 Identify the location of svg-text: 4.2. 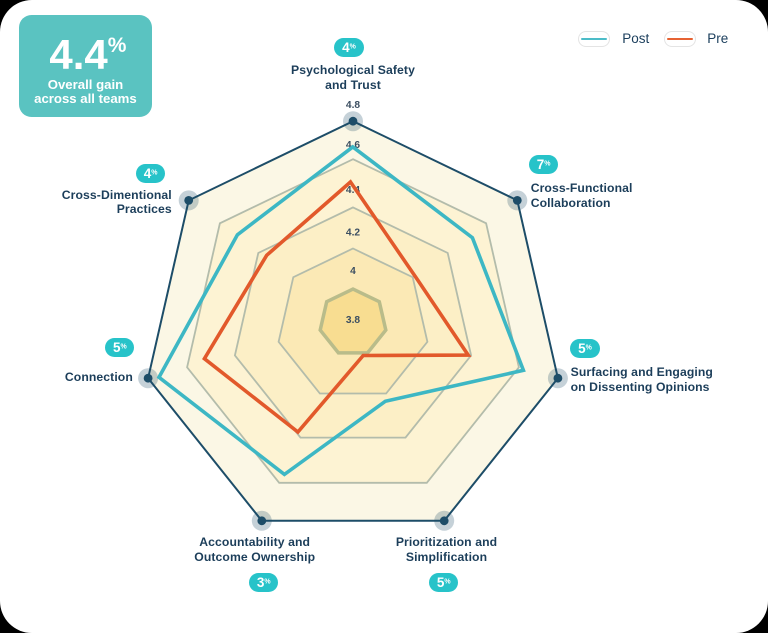
(353, 232).